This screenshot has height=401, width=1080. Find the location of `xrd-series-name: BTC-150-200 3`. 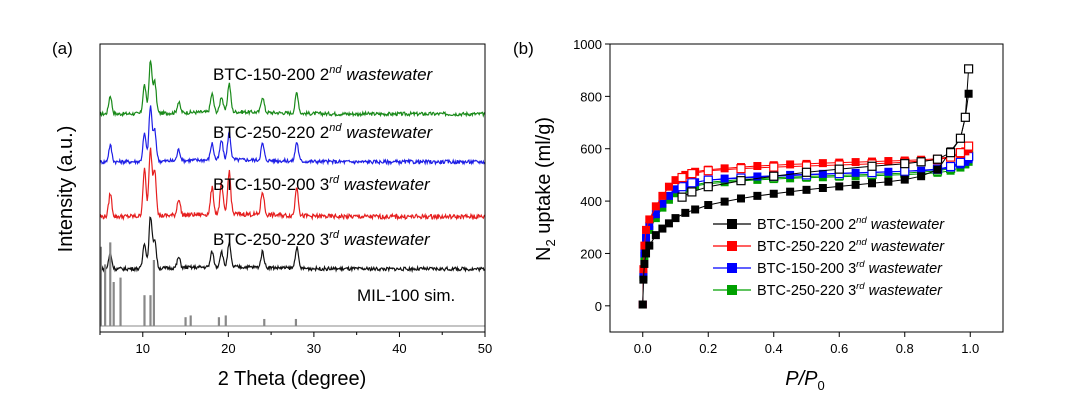

xrd-series-name: BTC-150-200 3 is located at coordinates (271, 184).